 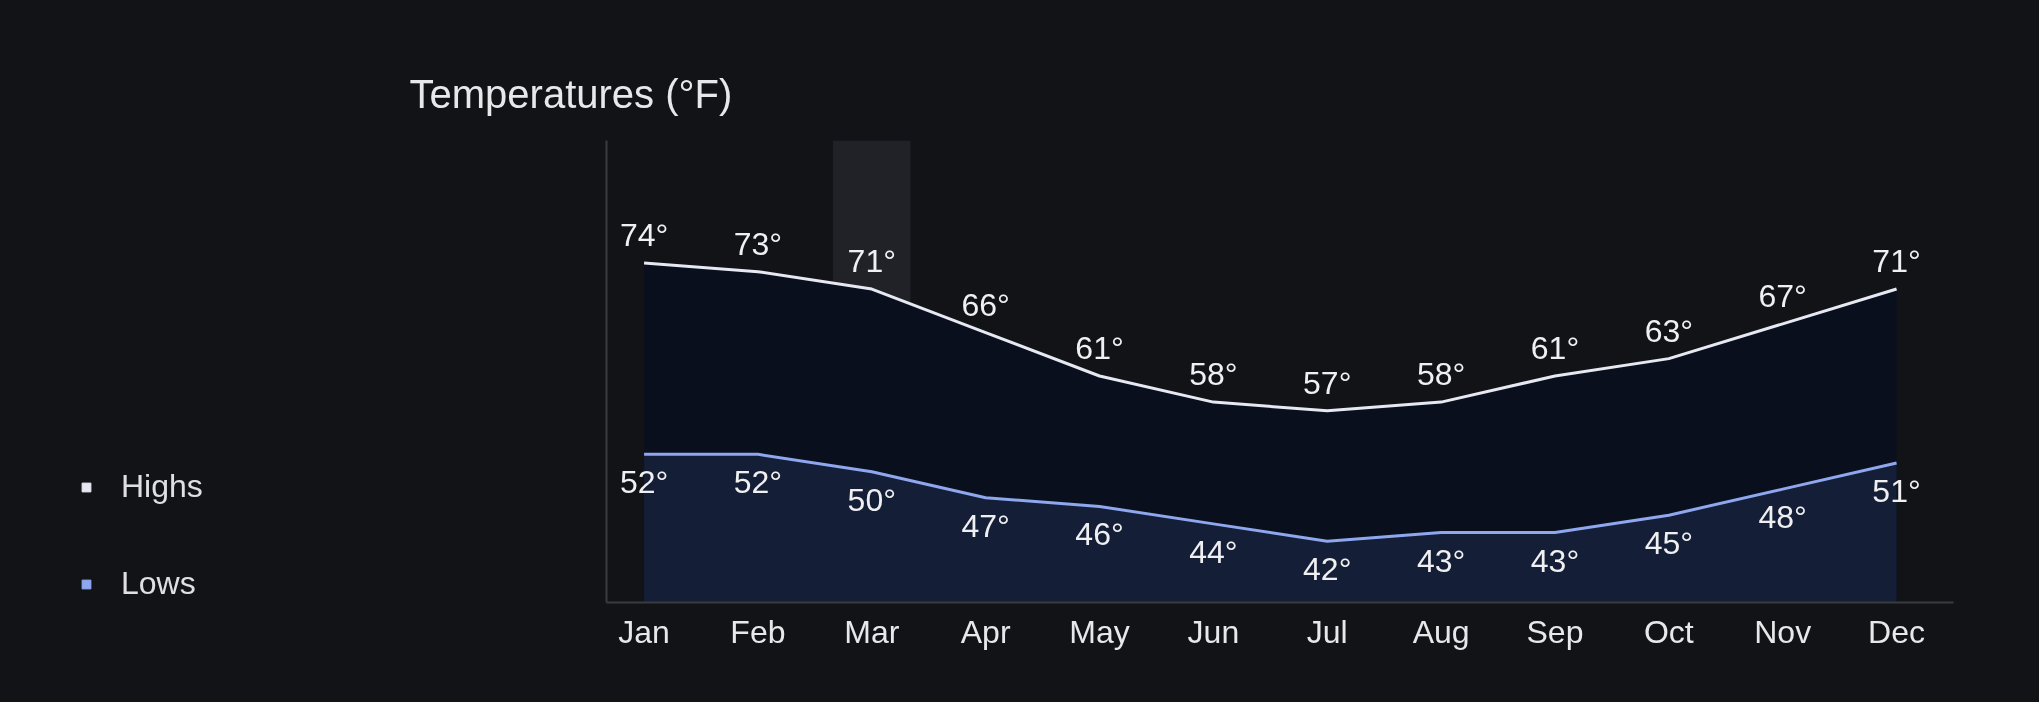 What do you see at coordinates (1099, 534) in the screenshot?
I see `data-label: 46°` at bounding box center [1099, 534].